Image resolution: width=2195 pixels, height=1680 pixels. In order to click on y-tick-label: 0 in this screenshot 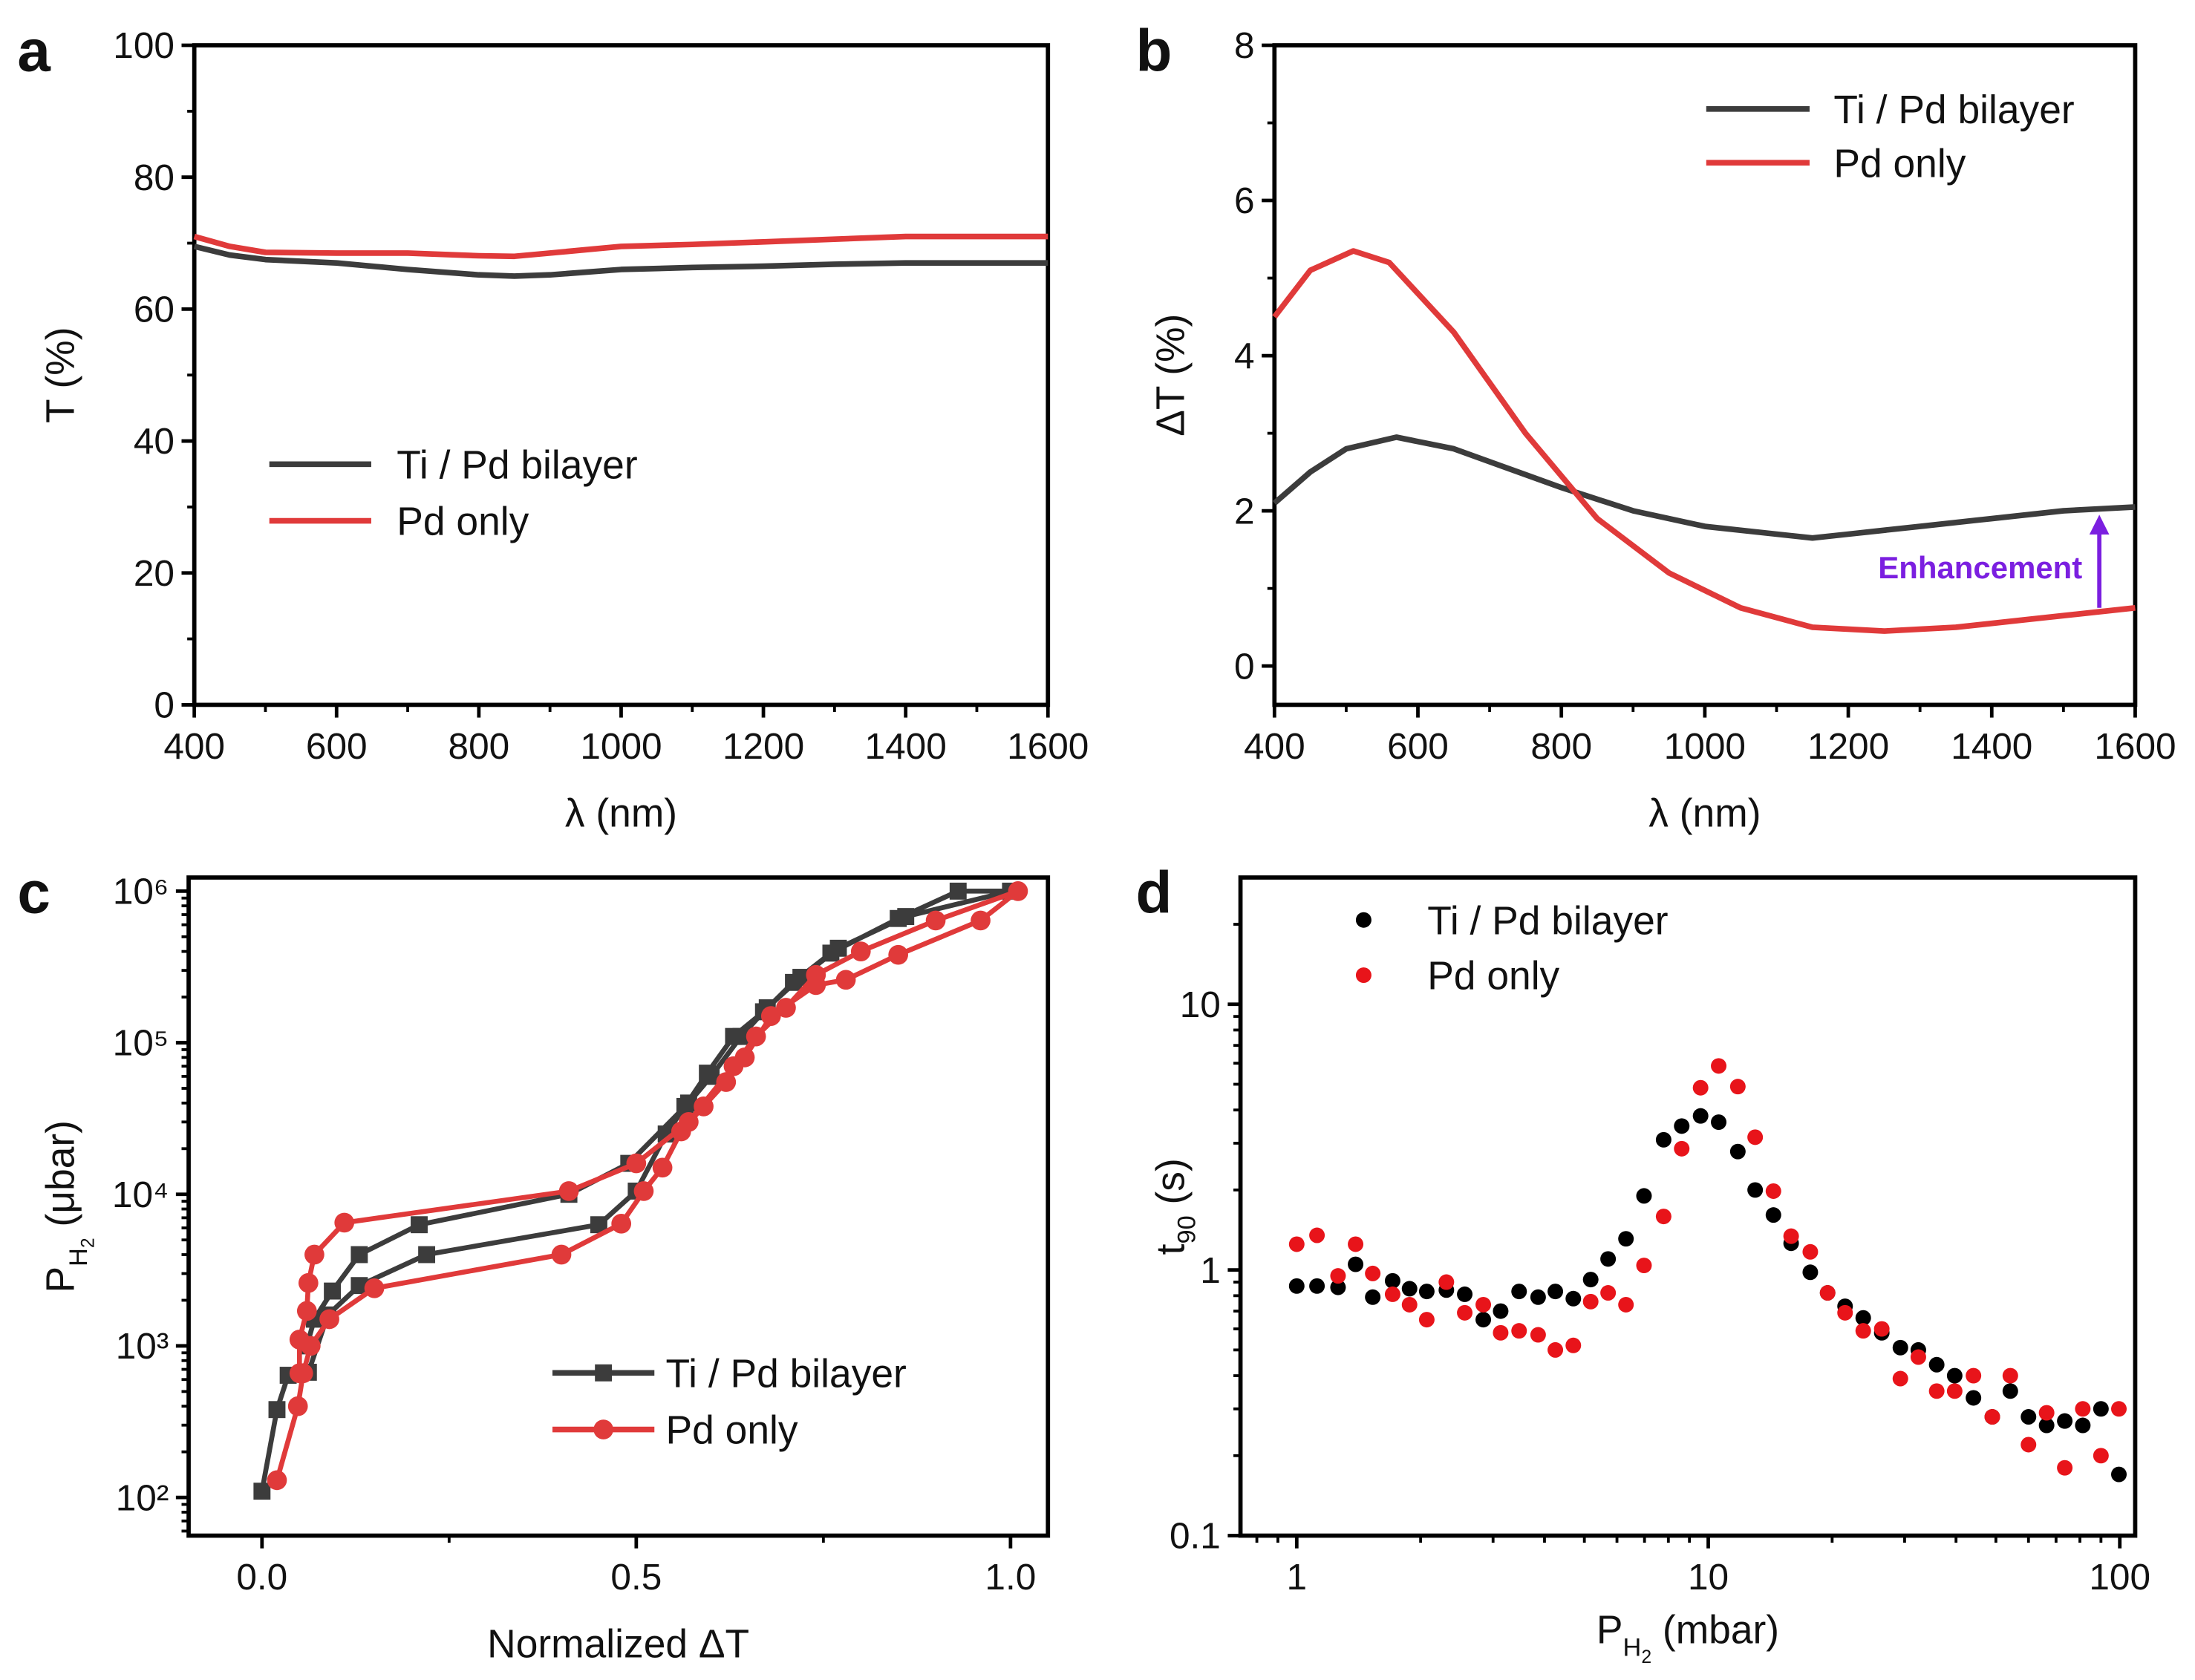, I will do `click(1244, 666)`.